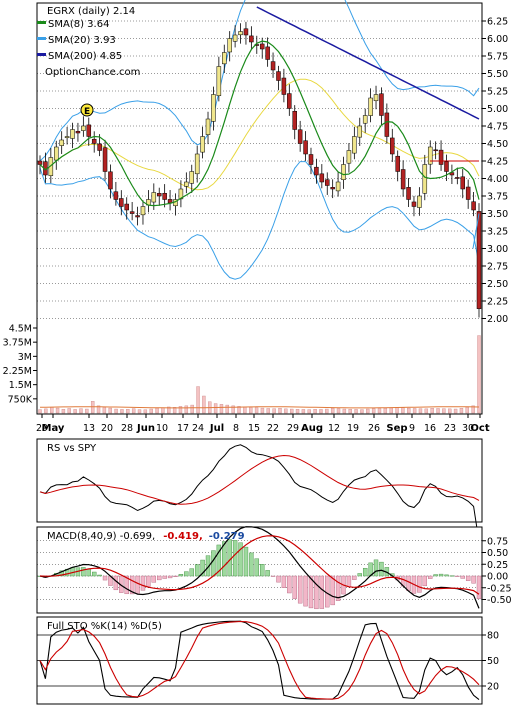 The width and height of the screenshot is (526, 710). What do you see at coordinates (497, 565) in the screenshot?
I see `macd-tick-label: 0.25` at bounding box center [497, 565].